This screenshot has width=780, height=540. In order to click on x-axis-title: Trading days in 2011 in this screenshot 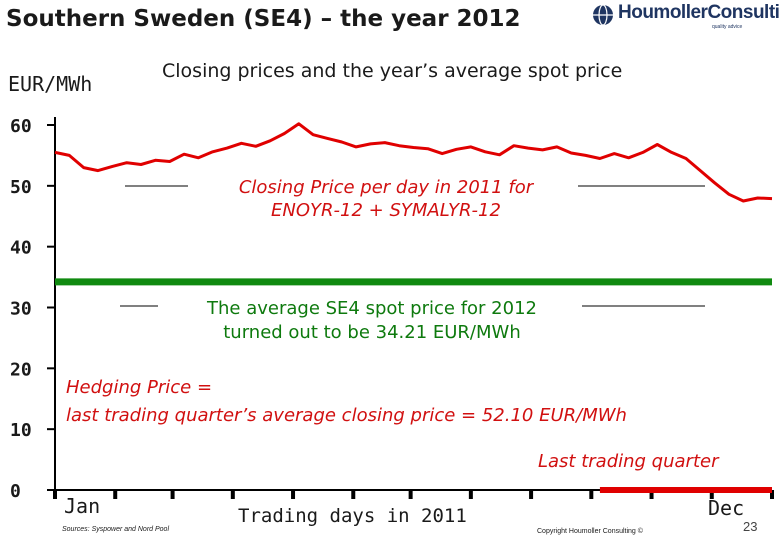, I will do `click(352, 516)`.